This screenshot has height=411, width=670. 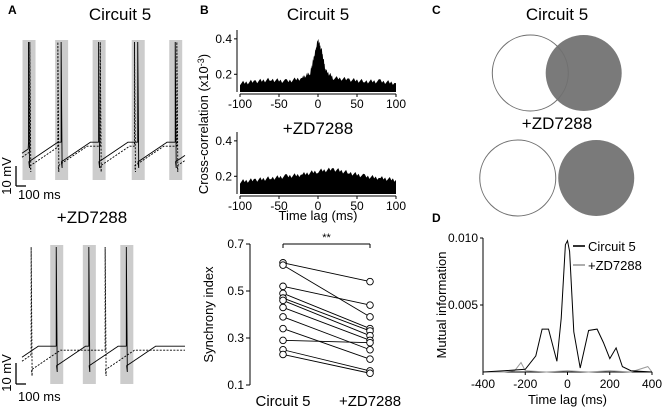 What do you see at coordinates (610, 384) in the screenshot?
I see `x-tick-label: 200` at bounding box center [610, 384].